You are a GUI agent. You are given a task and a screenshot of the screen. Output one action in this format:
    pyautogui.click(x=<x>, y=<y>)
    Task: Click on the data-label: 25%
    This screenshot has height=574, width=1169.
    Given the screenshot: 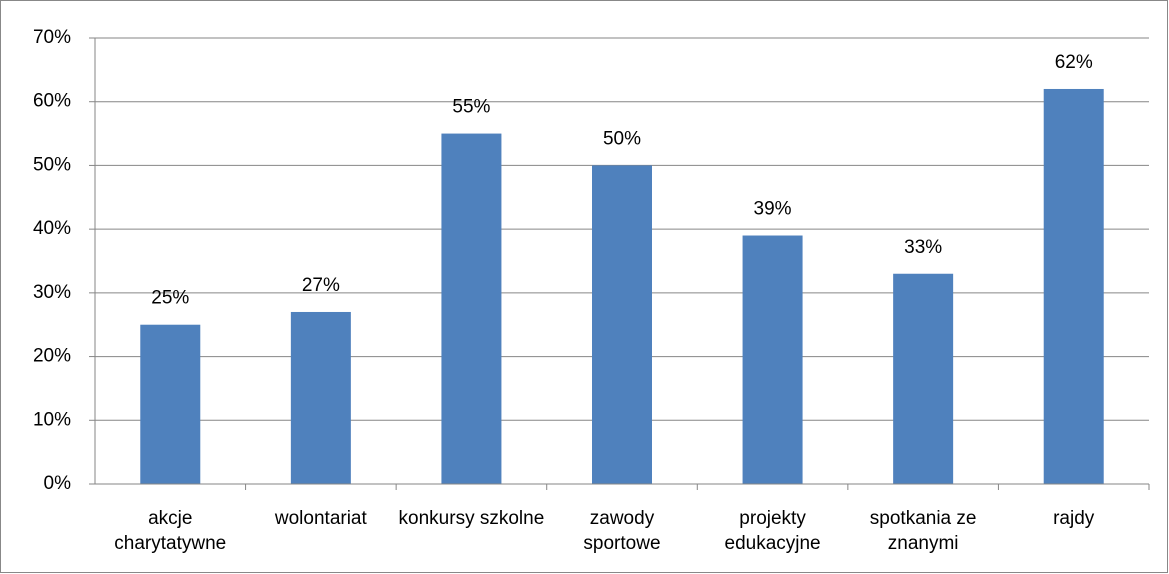 What is the action you would take?
    pyautogui.click(x=170, y=298)
    